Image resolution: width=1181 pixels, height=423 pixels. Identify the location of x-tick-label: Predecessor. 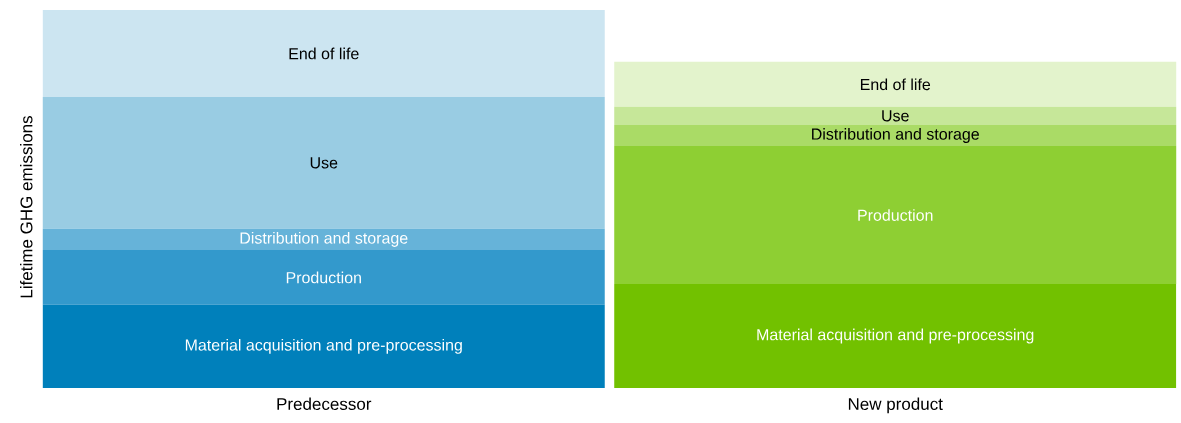
(324, 404).